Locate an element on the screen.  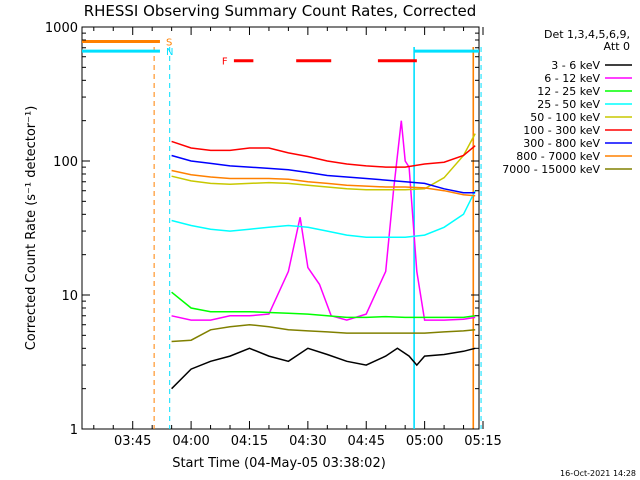
flag-label: F is located at coordinates (225, 62).